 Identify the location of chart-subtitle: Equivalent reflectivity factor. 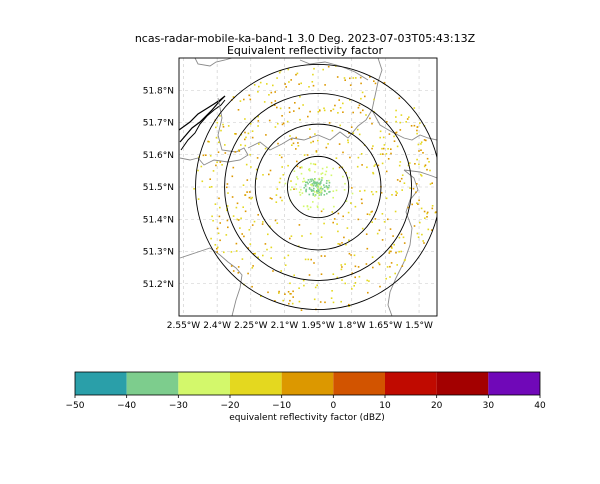
(305, 50).